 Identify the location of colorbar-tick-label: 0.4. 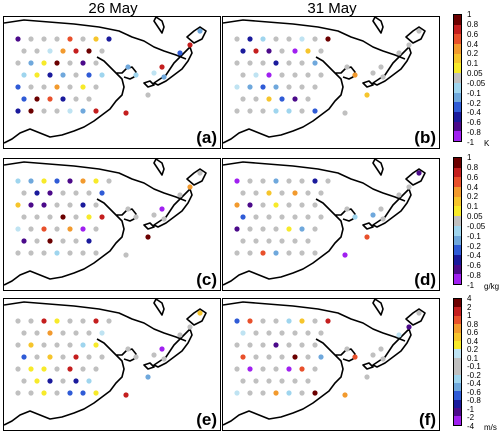
(473, 341).